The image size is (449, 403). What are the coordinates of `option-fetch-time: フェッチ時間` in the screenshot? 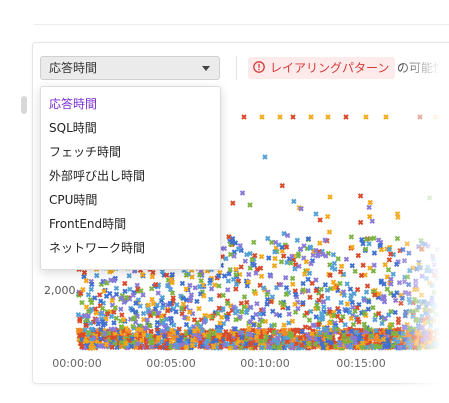 It's located at (85, 152).